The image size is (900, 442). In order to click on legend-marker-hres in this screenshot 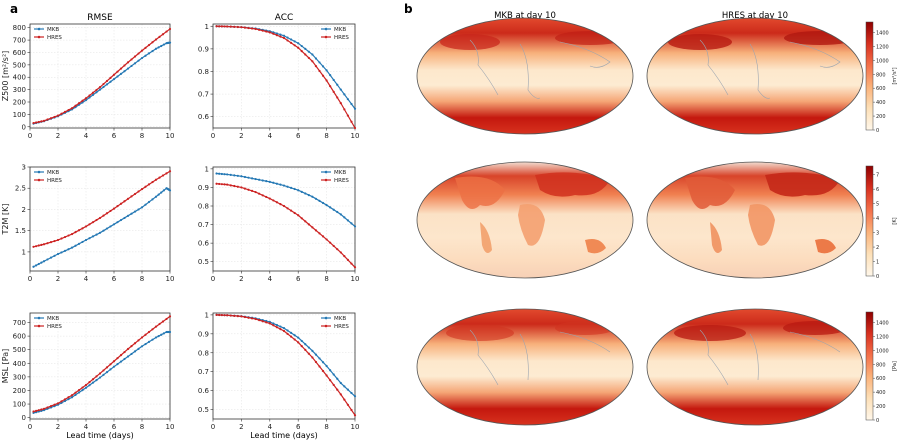, I will do `click(39, 326)`.